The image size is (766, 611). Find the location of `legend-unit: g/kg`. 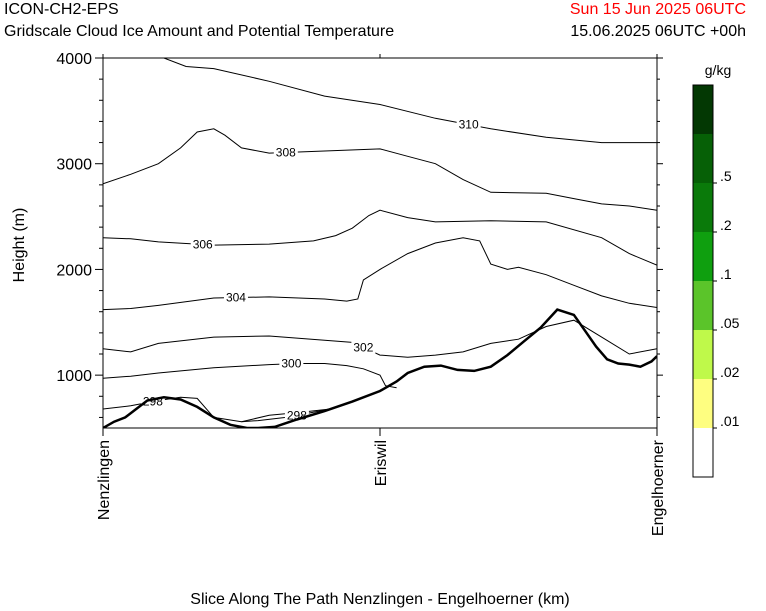

legend-unit: g/kg is located at coordinates (718, 70).